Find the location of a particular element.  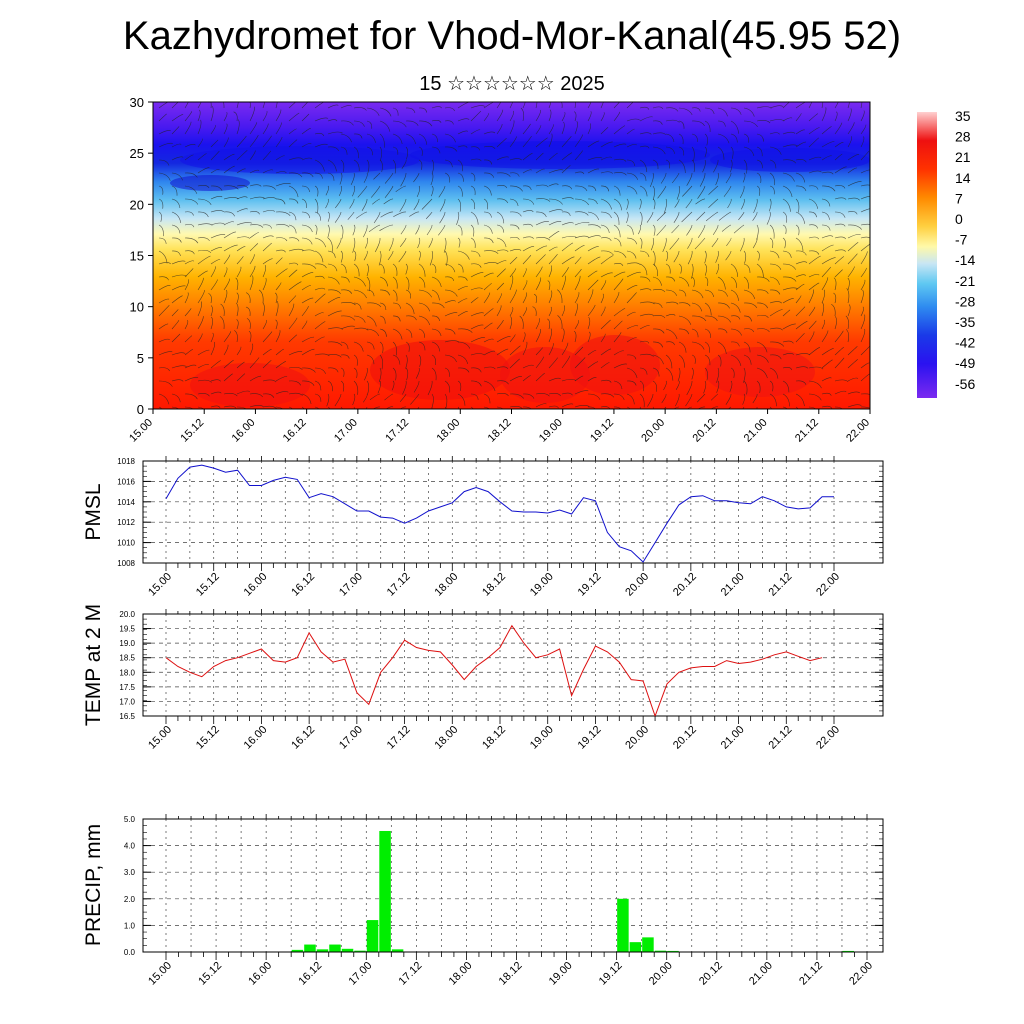

precip-y-tick-label: 5.0 is located at coordinates (130, 819).